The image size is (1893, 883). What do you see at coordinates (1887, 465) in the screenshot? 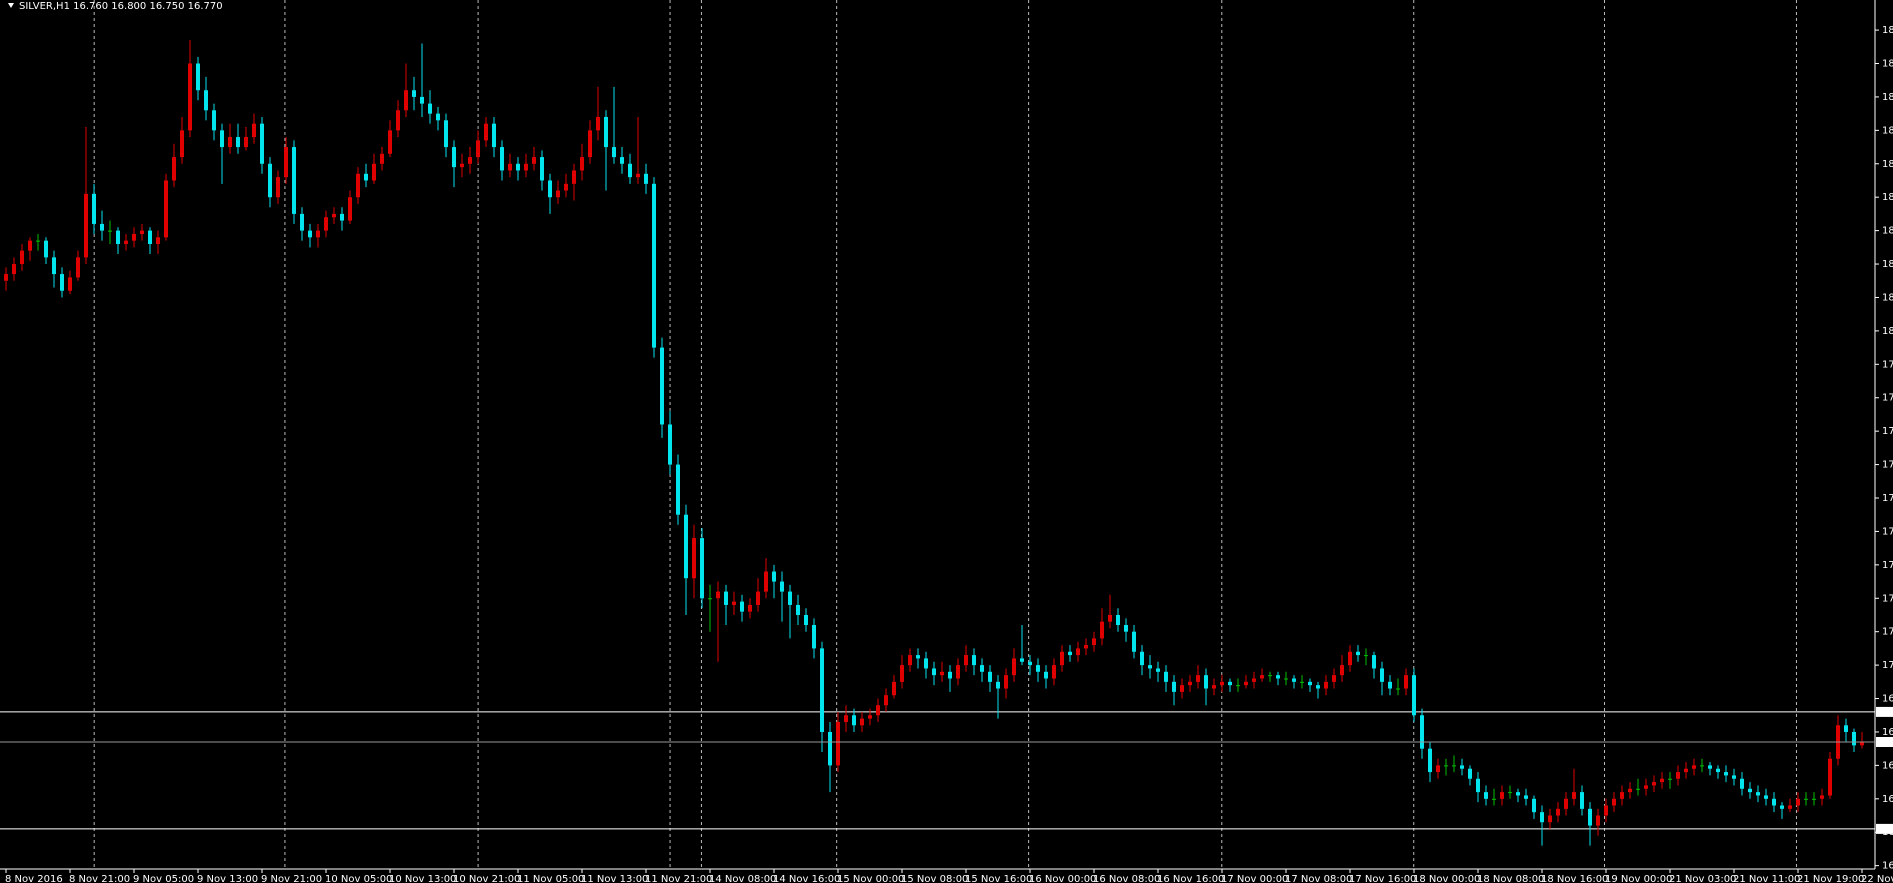
I see `y-tick-label: 17.6` at bounding box center [1887, 465].